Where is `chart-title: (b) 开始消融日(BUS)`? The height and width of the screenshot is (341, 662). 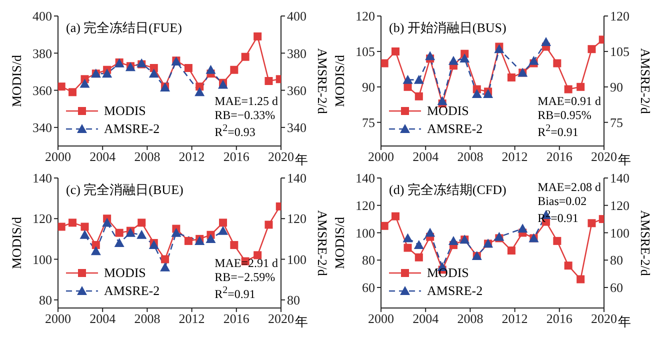 chart-title: (b) 开始消融日(BUS) is located at coordinates (447, 28).